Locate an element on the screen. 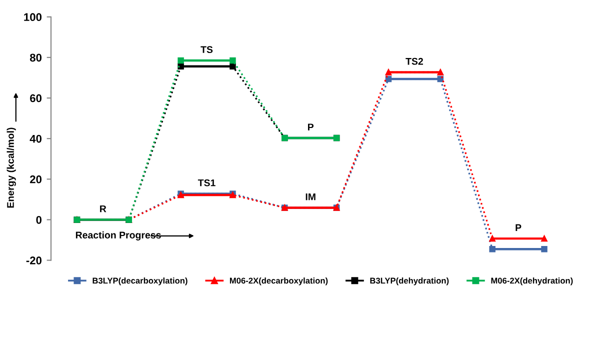  y-tick-label: 0 is located at coordinates (39, 220).